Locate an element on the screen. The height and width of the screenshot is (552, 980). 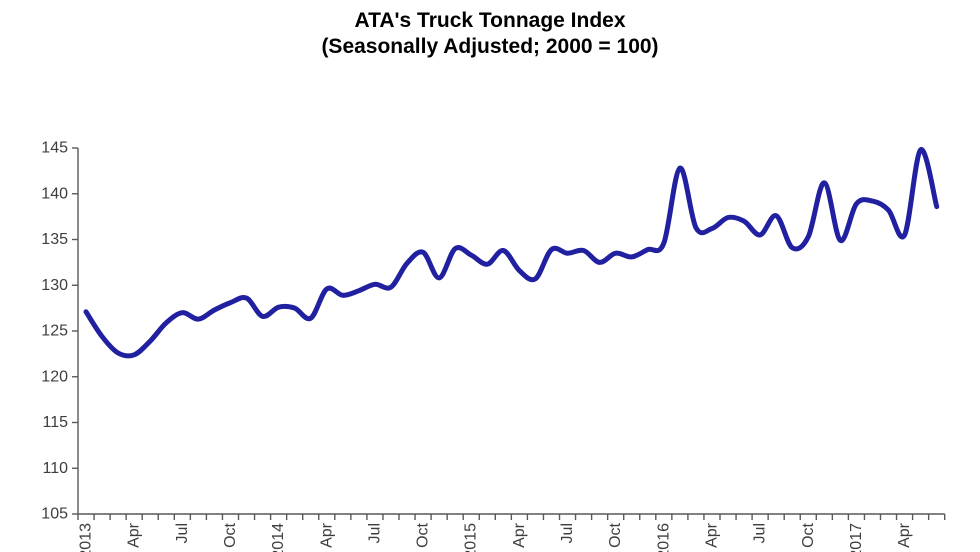
y-axis-label: 145 is located at coordinates (54, 148).